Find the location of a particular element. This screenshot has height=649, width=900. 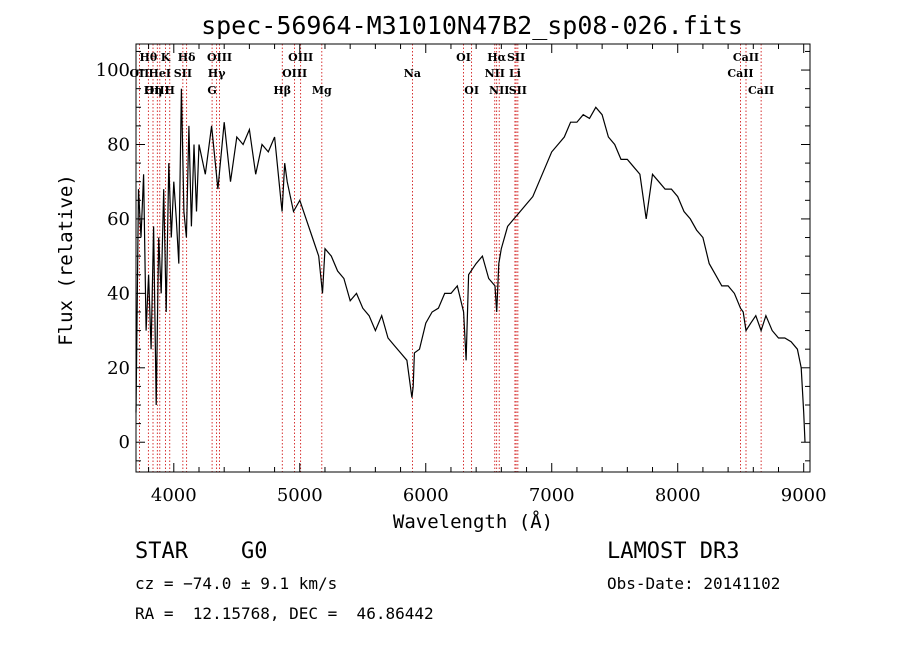

spectral-line-label: Li is located at coordinates (515, 73).